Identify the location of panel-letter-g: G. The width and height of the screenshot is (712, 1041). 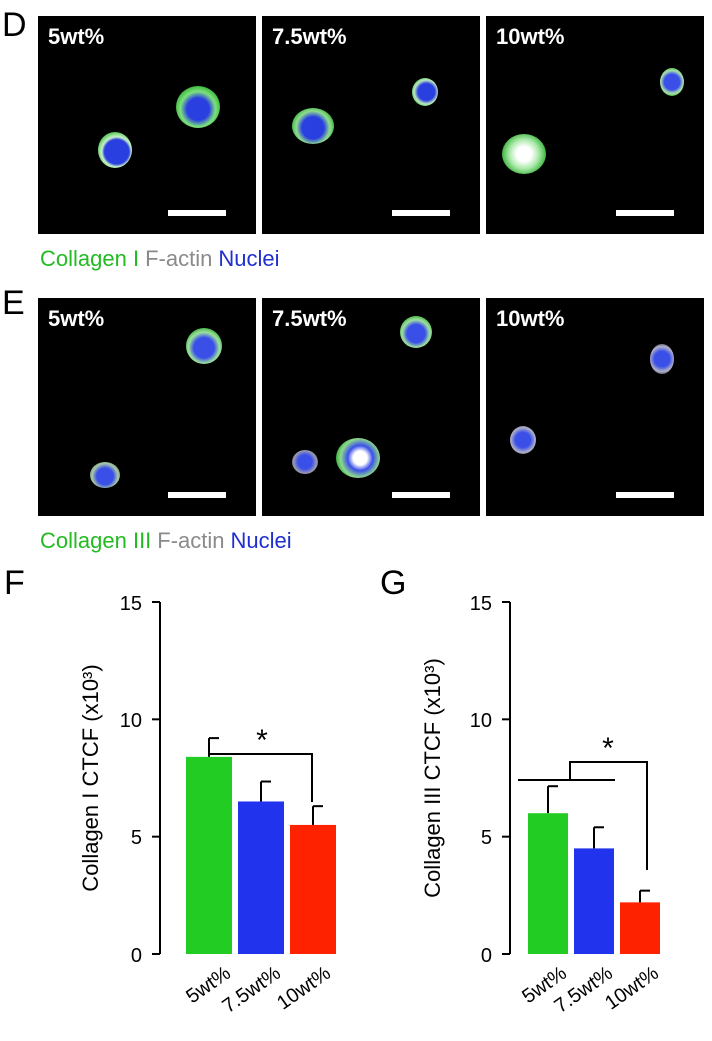
(393, 583).